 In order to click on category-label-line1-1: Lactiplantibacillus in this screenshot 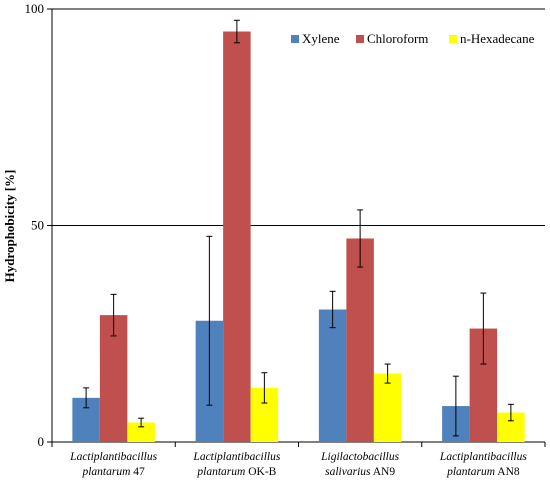, I will do `click(236, 457)`.